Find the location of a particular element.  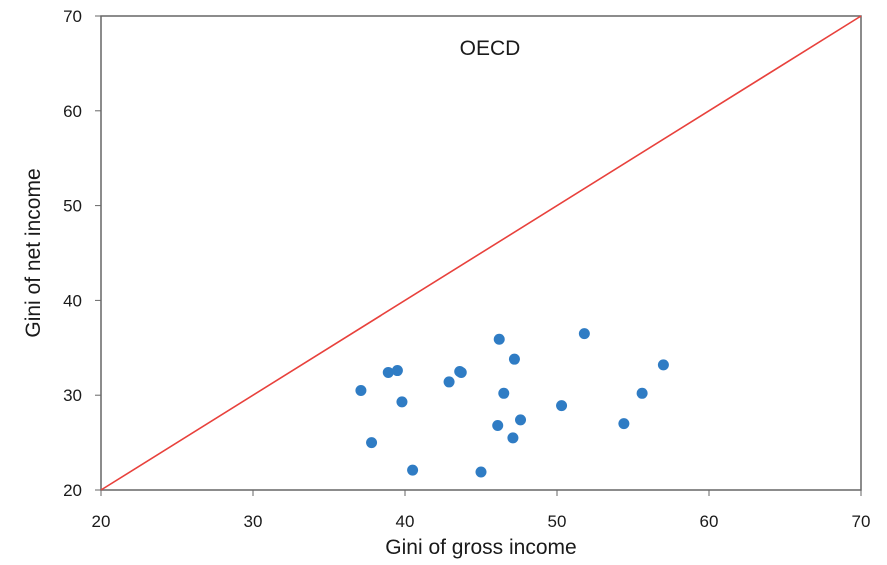

y-tick-label: 30 is located at coordinates (72, 395).